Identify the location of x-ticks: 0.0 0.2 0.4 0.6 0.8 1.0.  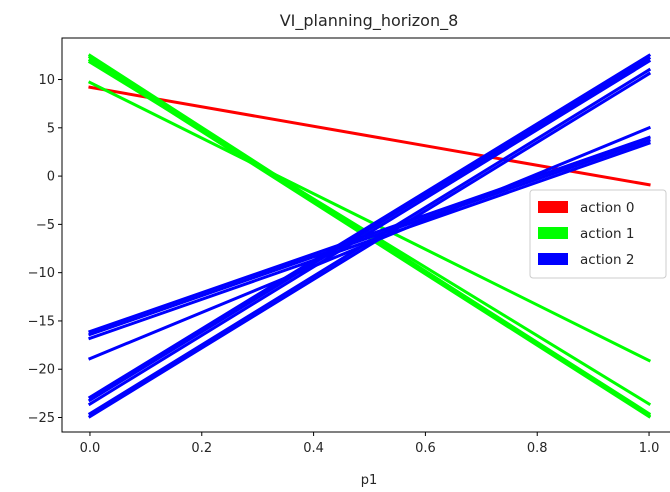
(370, 444).